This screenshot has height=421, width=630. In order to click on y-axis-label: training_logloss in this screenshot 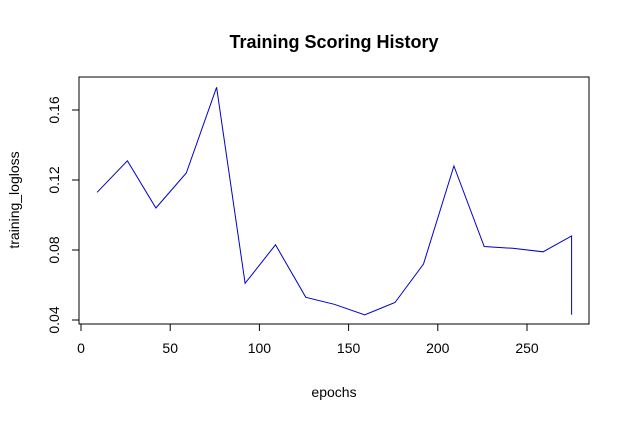, I will do `click(14, 199)`.